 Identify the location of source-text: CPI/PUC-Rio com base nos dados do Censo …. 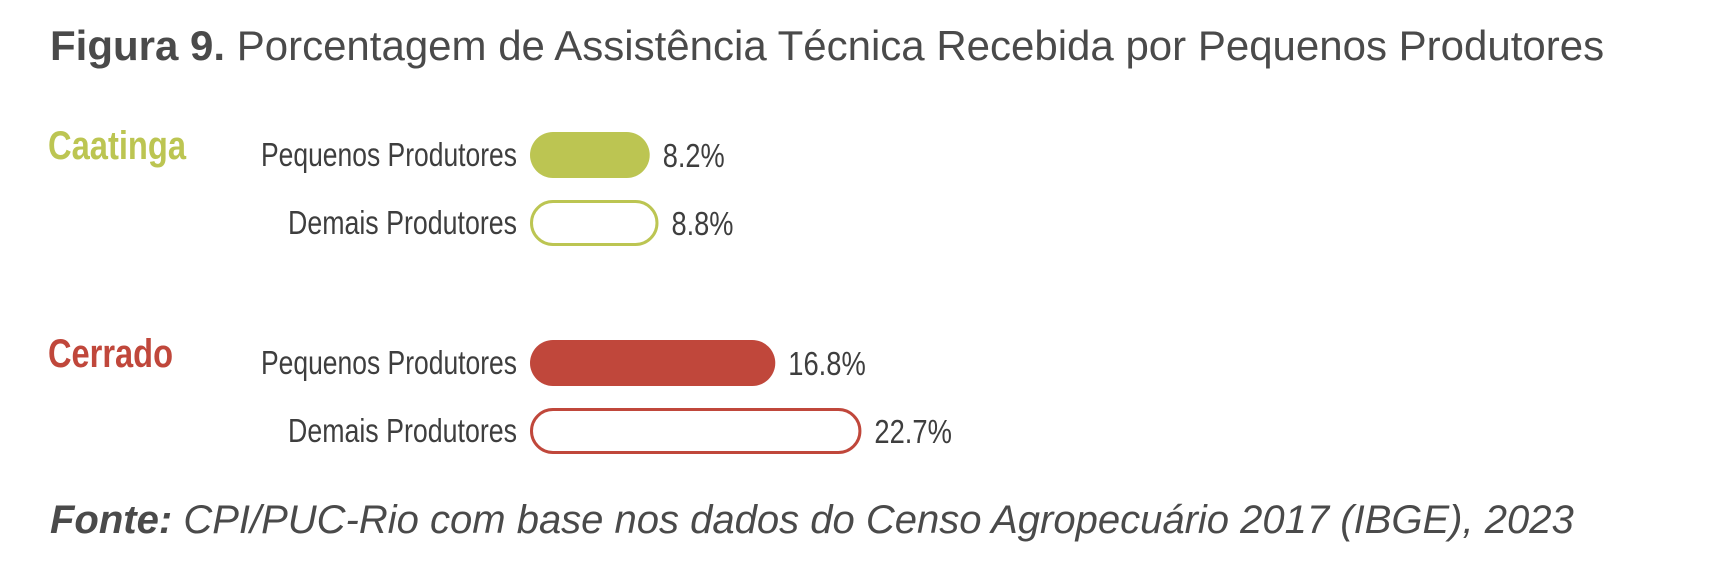
(878, 520).